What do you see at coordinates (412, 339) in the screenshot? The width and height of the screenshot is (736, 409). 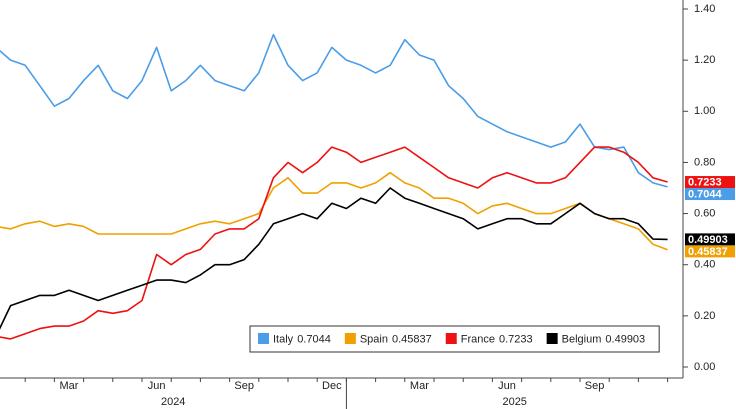 I see `legend-value: 0.45837` at bounding box center [412, 339].